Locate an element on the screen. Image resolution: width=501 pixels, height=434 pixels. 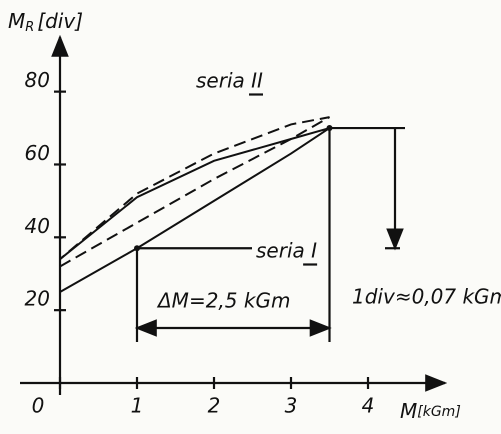
y-tick-label: 20 is located at coordinates (37, 299).